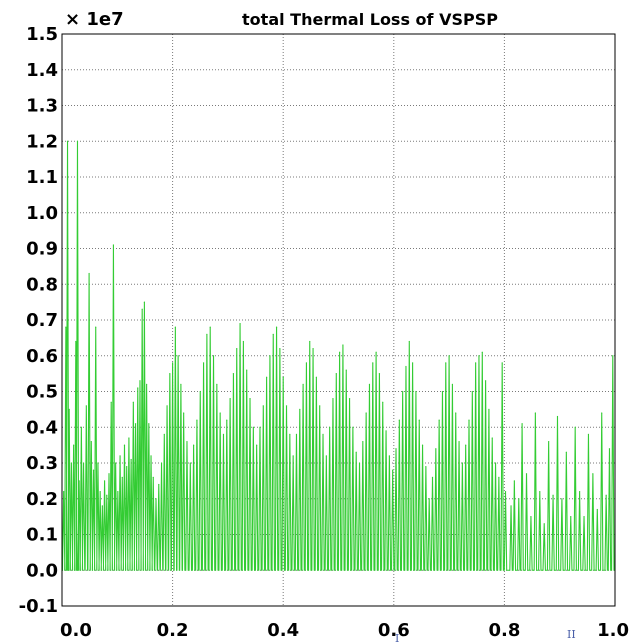 The image size is (631, 643). Describe the element at coordinates (173, 630) in the screenshot. I see `x-tick-label: 0.2` at that location.